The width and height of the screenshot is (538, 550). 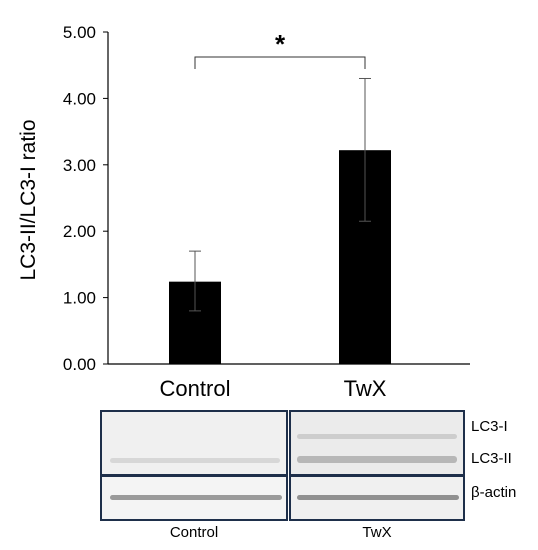 What do you see at coordinates (195, 388) in the screenshot?
I see `x-tick-label: Control` at bounding box center [195, 388].